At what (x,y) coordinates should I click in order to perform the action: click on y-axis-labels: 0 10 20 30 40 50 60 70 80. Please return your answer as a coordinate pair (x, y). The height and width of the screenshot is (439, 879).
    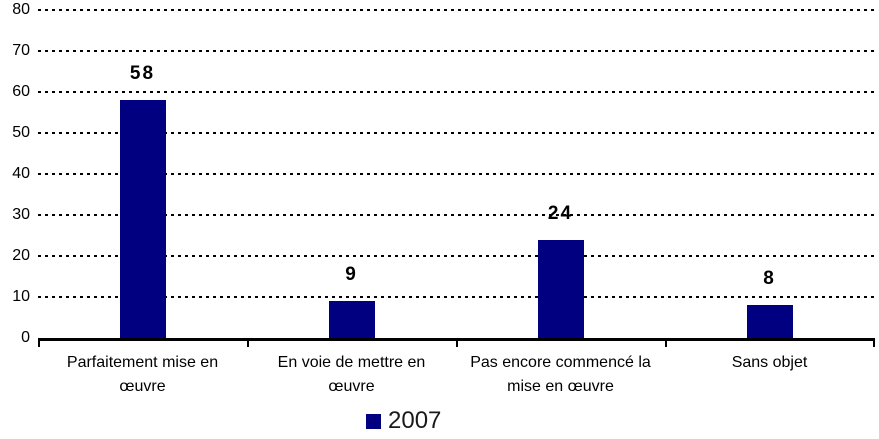
    Looking at the image, I should click on (15, 173).